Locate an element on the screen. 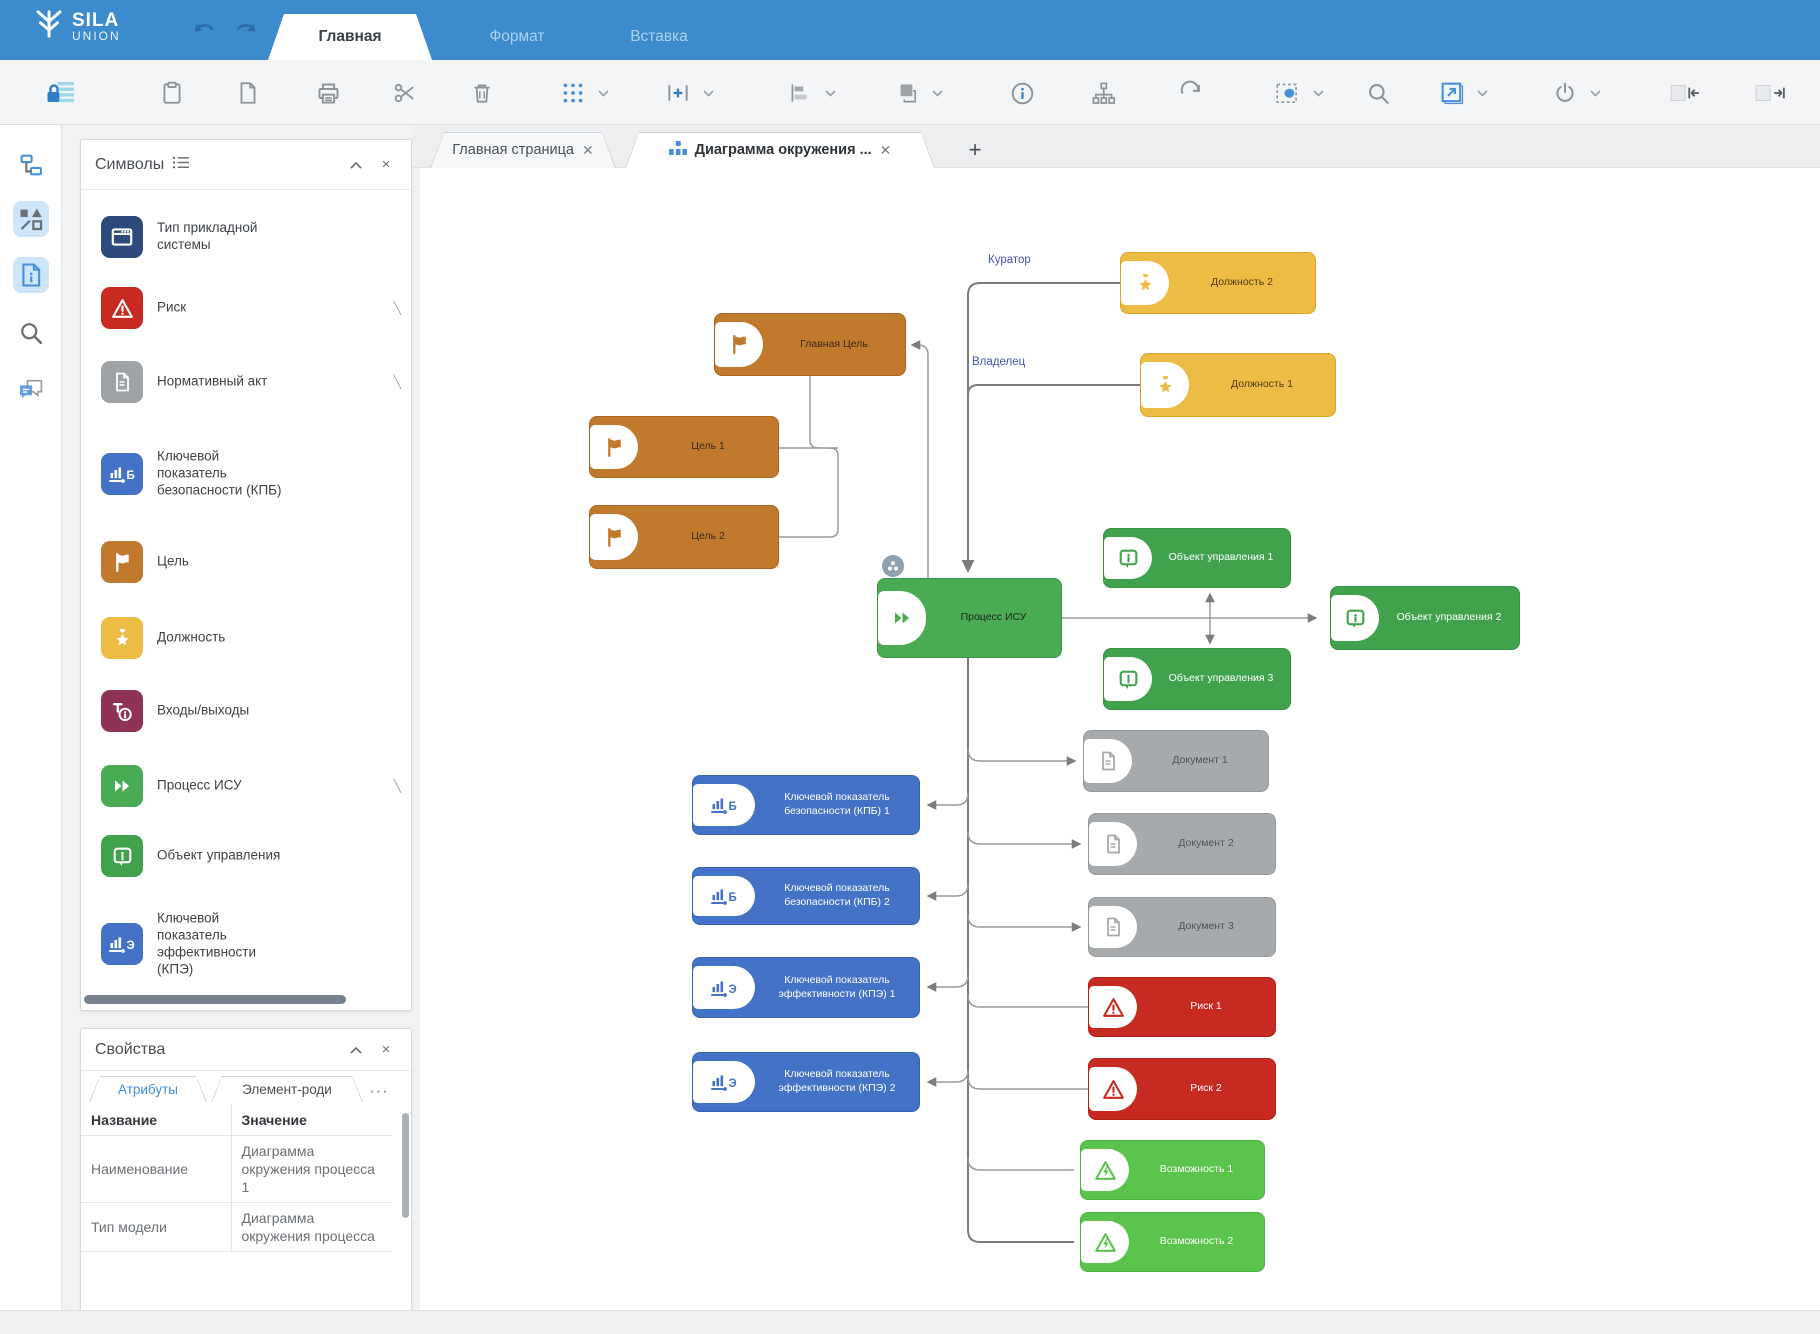  node-label: Должность 2 is located at coordinates (1242, 282).